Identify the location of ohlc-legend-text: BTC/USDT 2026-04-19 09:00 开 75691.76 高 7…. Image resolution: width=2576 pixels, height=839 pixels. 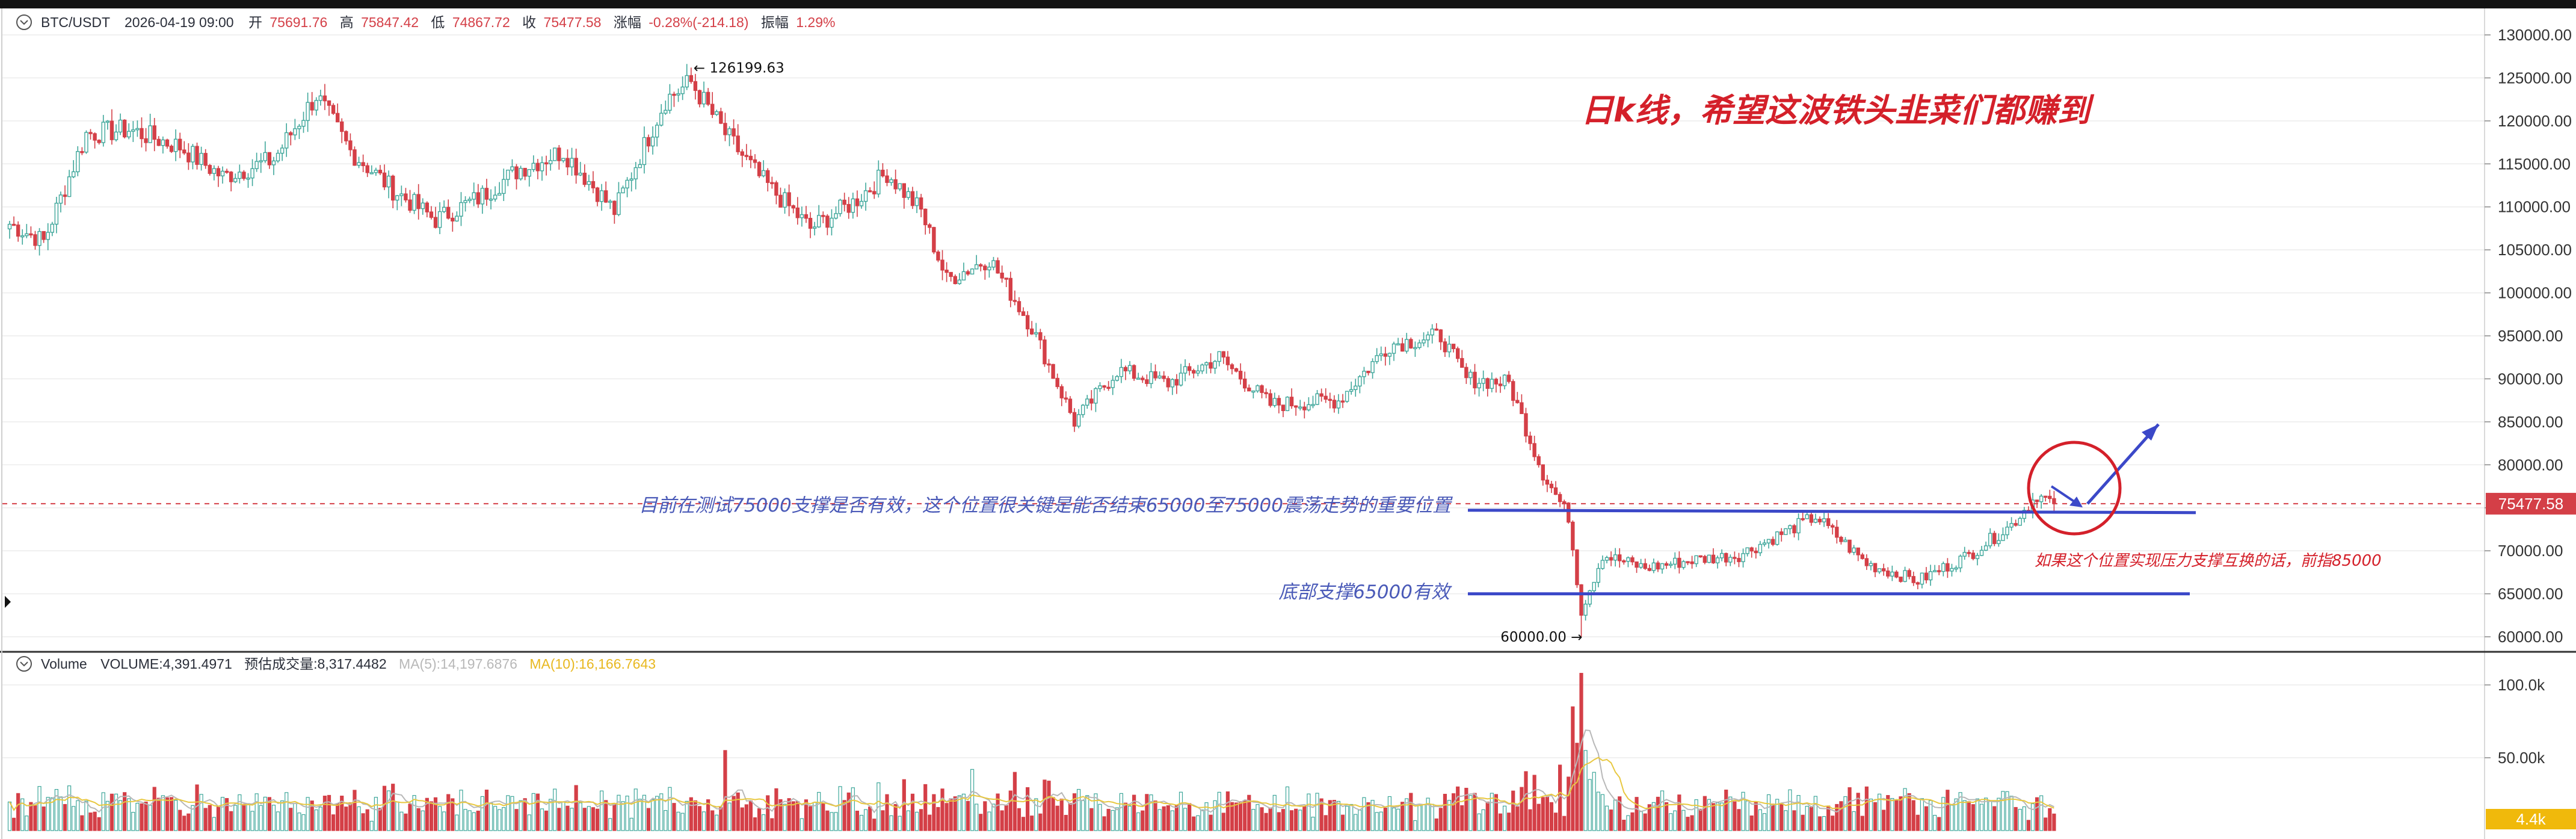
(438, 22).